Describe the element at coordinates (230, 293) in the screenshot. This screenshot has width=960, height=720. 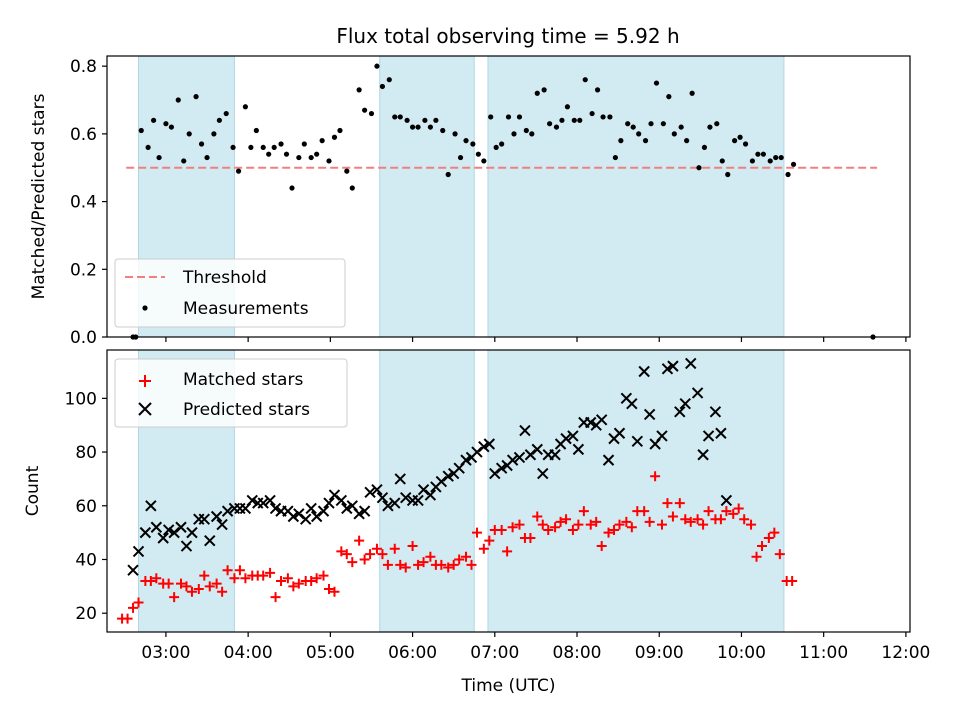
I see `legend: Threshold Measurements` at that location.